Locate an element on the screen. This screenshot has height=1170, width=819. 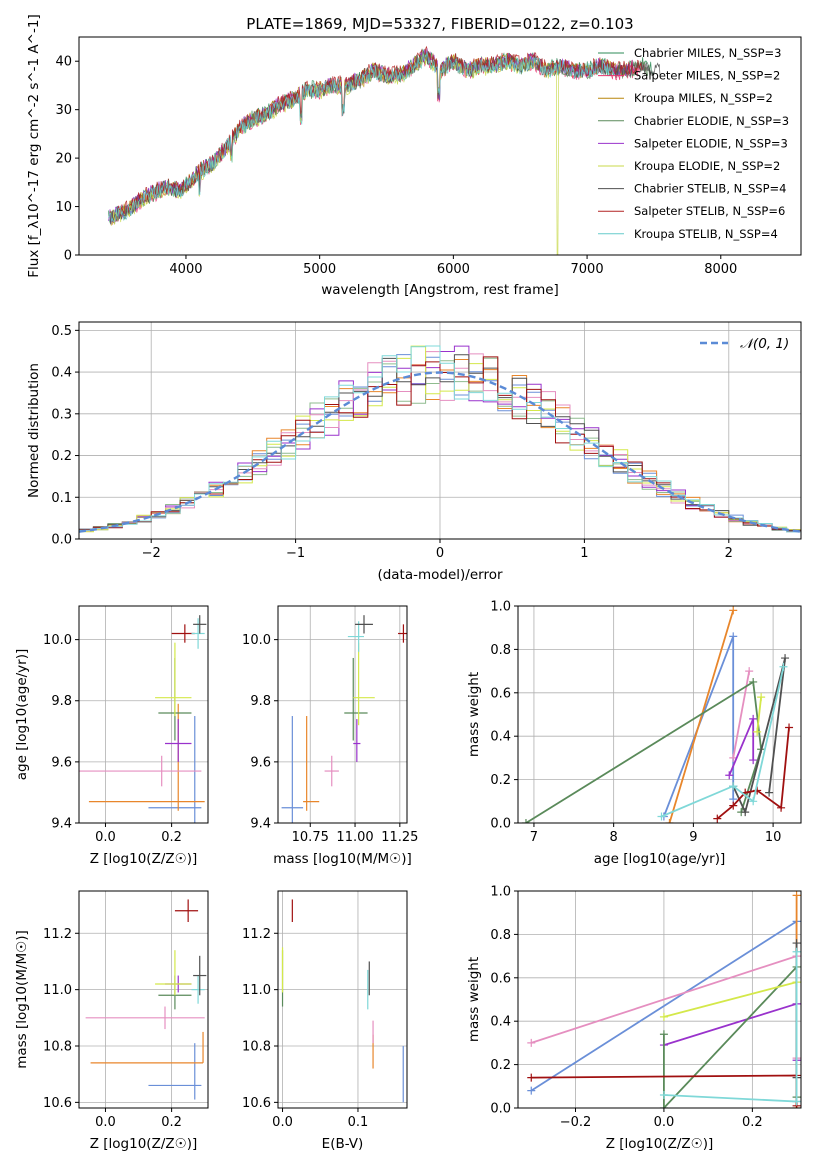
y-tick-label: 9.4 is located at coordinates (260, 824).